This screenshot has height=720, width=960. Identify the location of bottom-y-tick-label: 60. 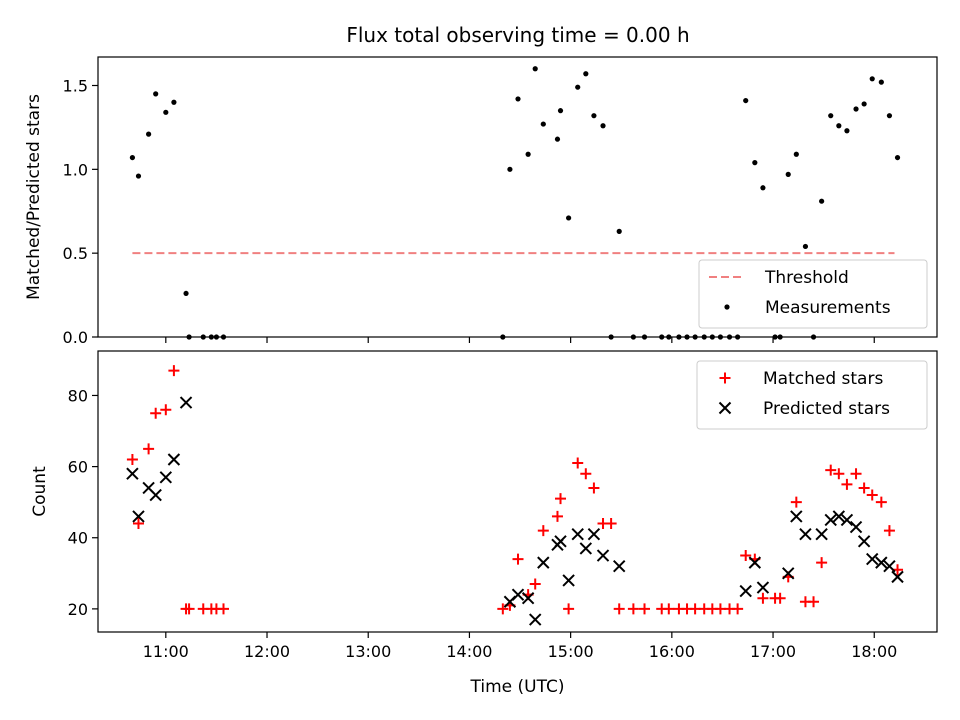
(78, 467).